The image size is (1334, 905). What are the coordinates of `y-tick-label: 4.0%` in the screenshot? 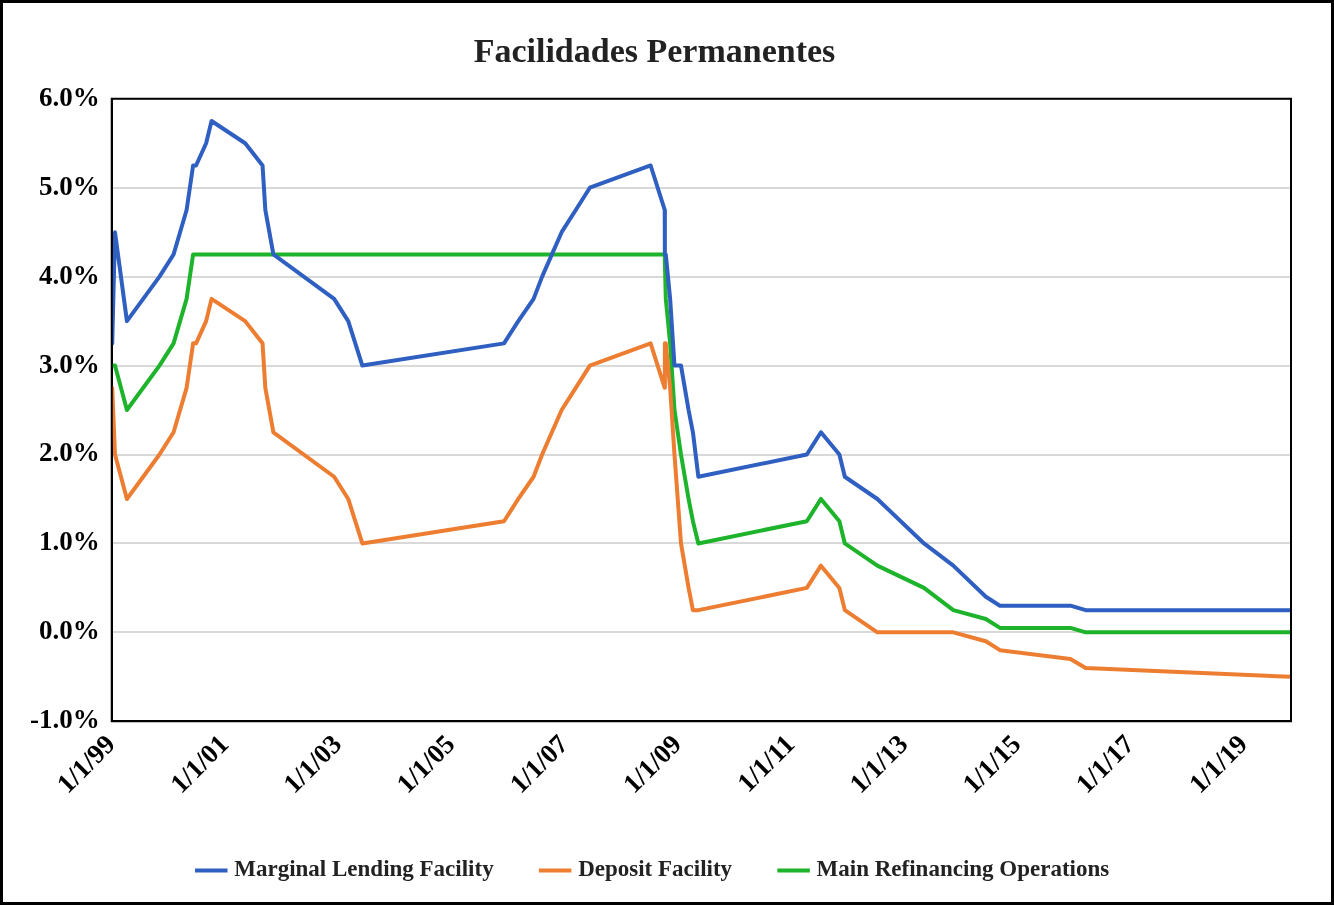 It's located at (69, 274).